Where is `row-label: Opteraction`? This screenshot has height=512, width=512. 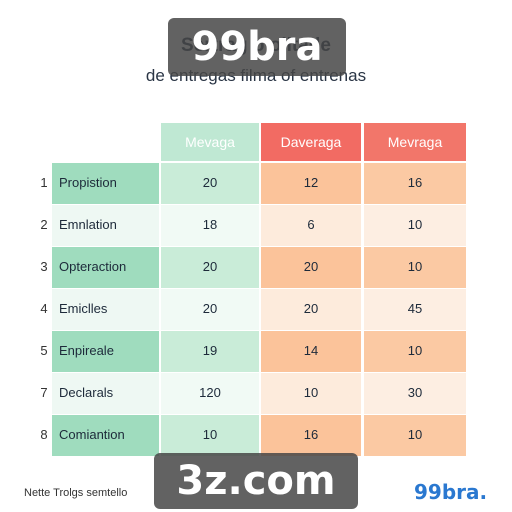
row-label: Opteraction is located at coordinates (105, 267).